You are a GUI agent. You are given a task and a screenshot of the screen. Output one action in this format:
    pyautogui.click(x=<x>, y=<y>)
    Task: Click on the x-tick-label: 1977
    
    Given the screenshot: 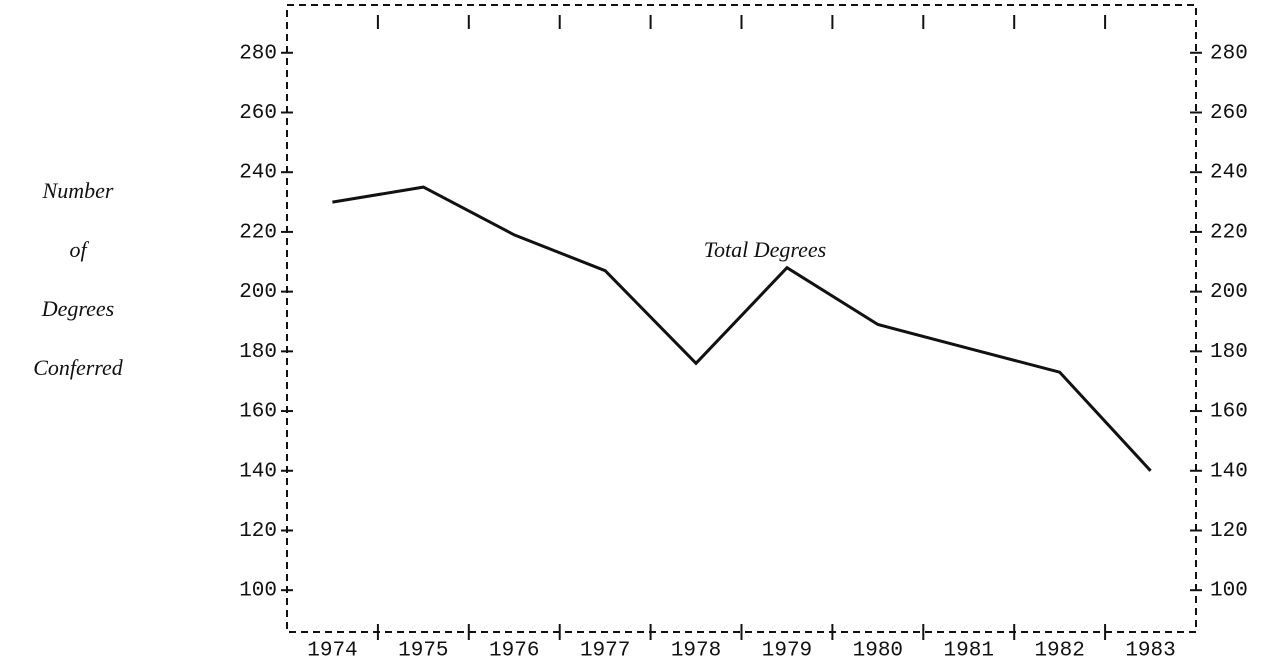 What is the action you would take?
    pyautogui.click(x=605, y=651)
    